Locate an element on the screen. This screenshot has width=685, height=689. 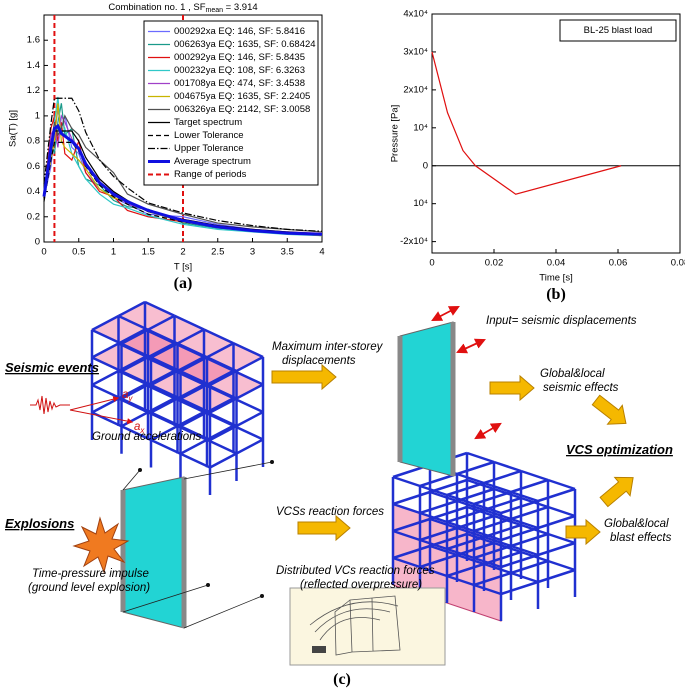
label: Global&local seismic effects is located at coordinates (579, 381).